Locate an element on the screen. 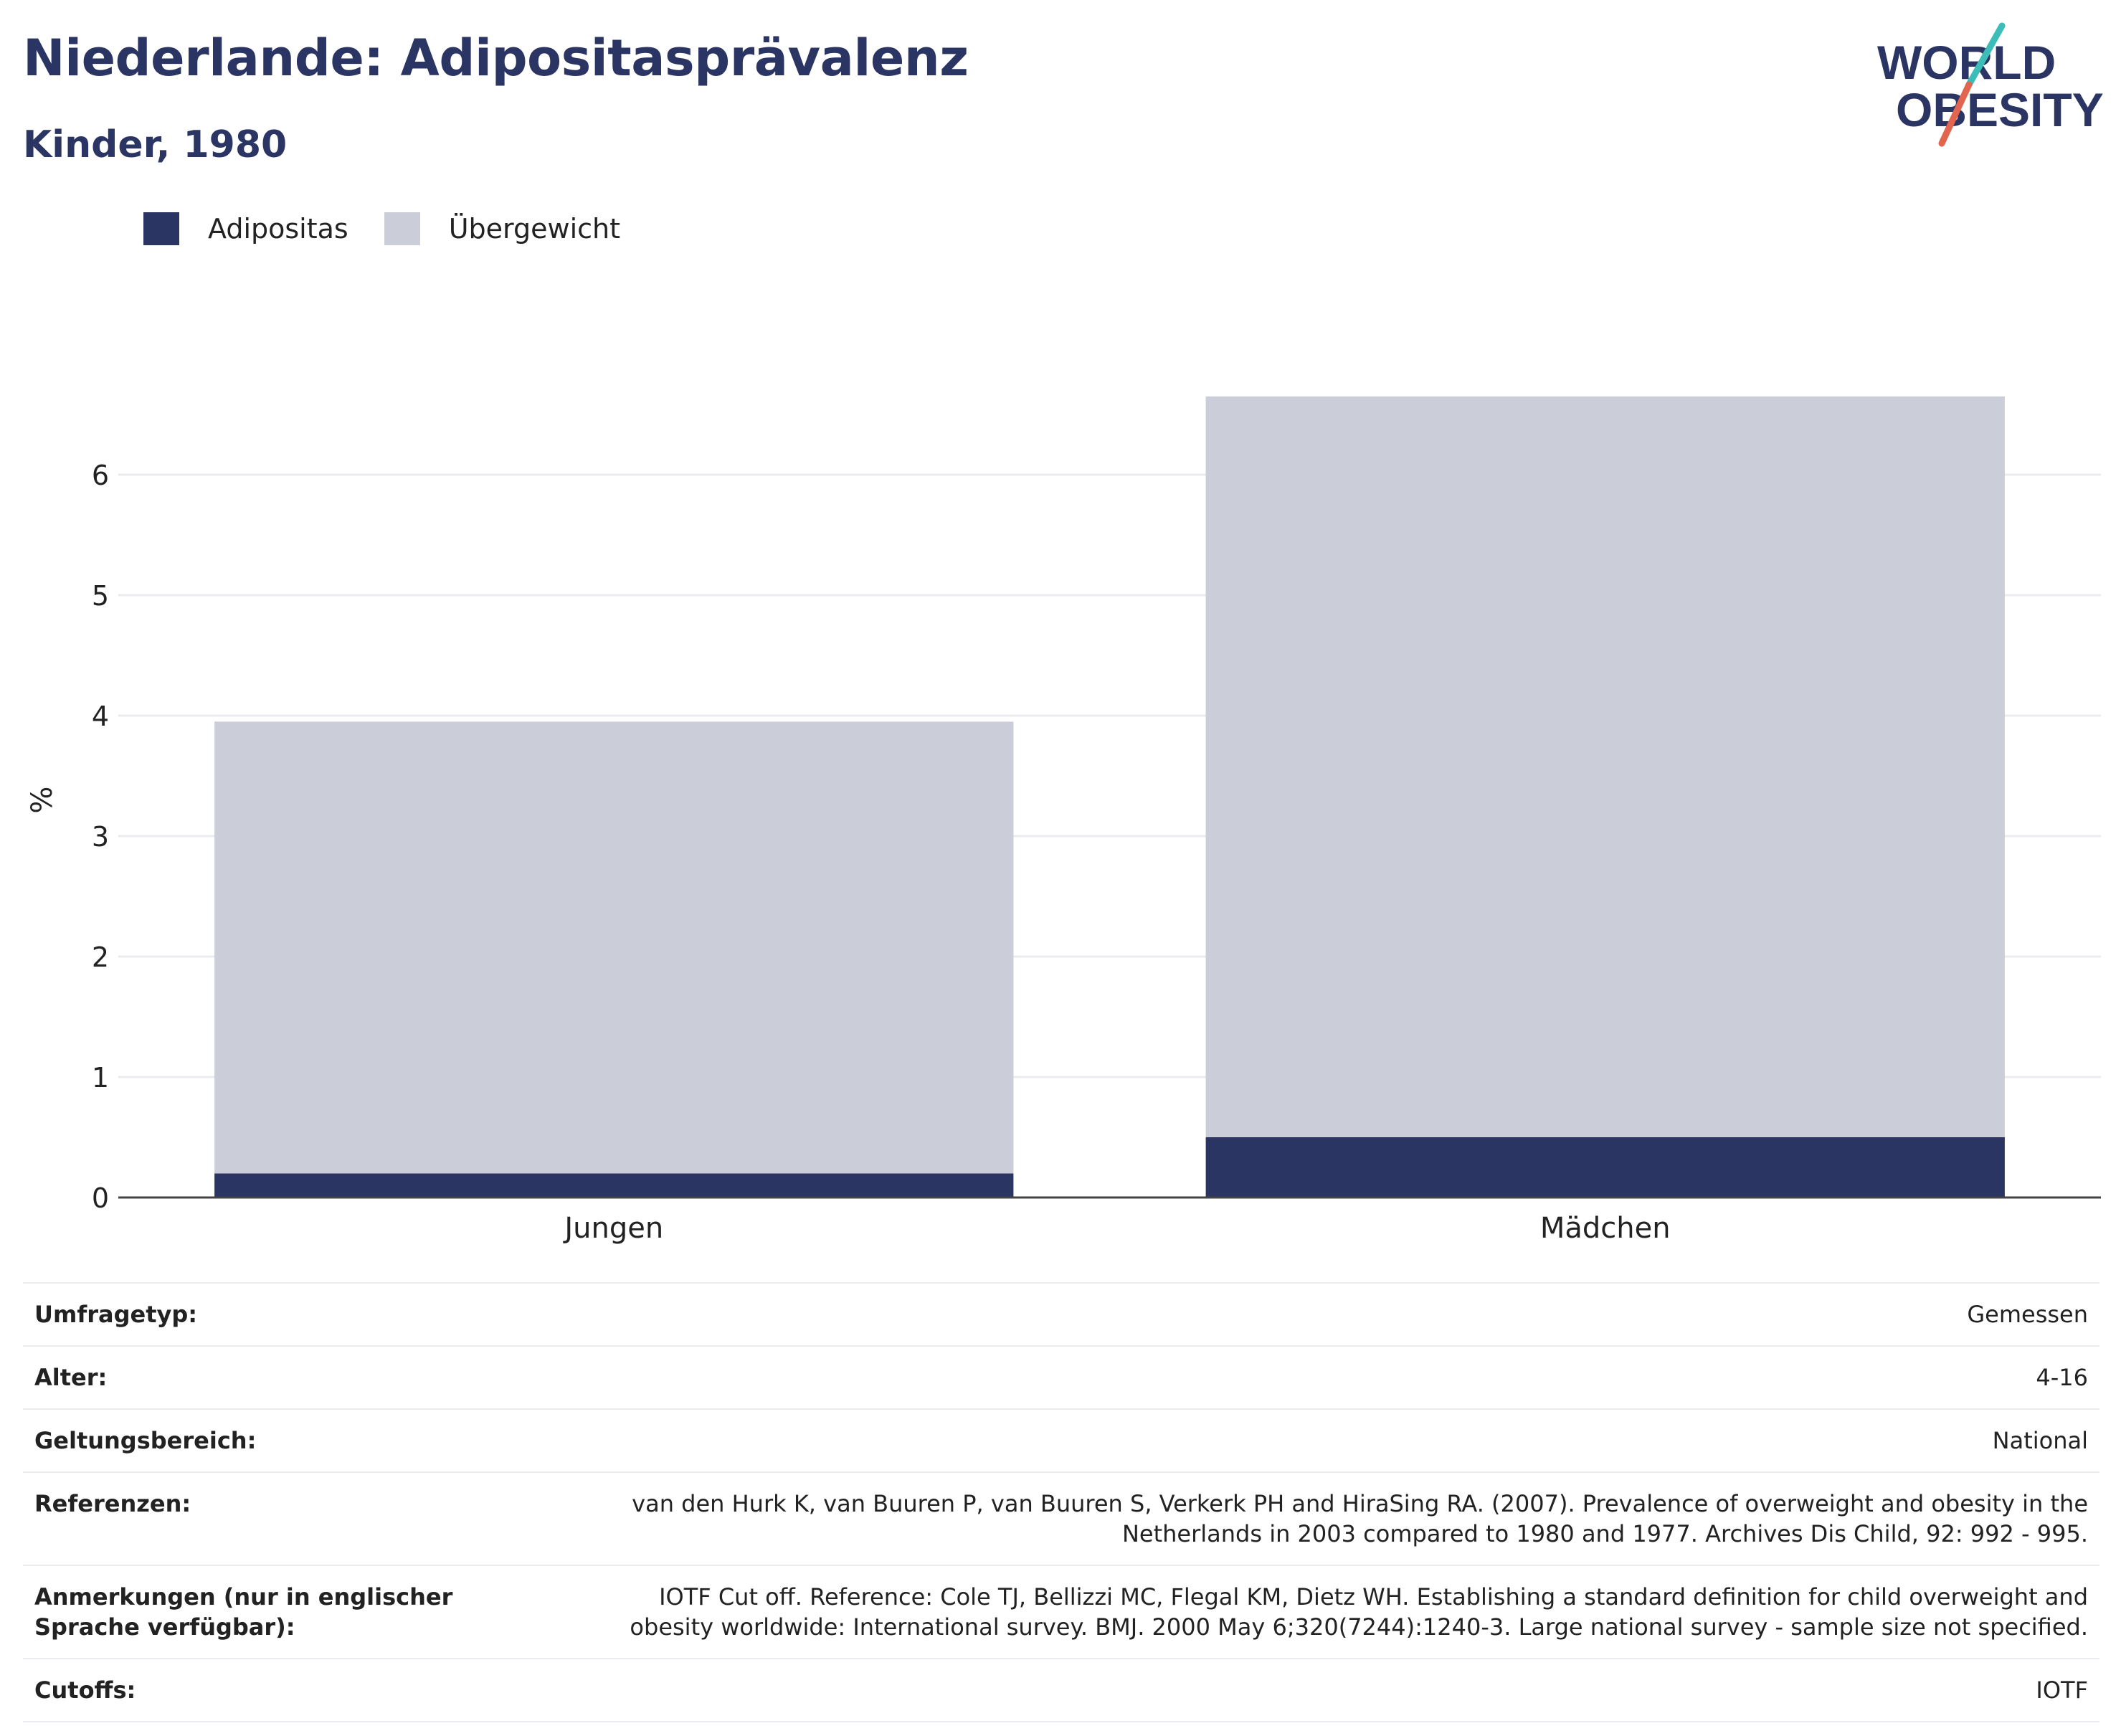 Image resolution: width=2121 pixels, height=1736 pixels. info-row: Alter: 4-16 is located at coordinates (1061, 1377).